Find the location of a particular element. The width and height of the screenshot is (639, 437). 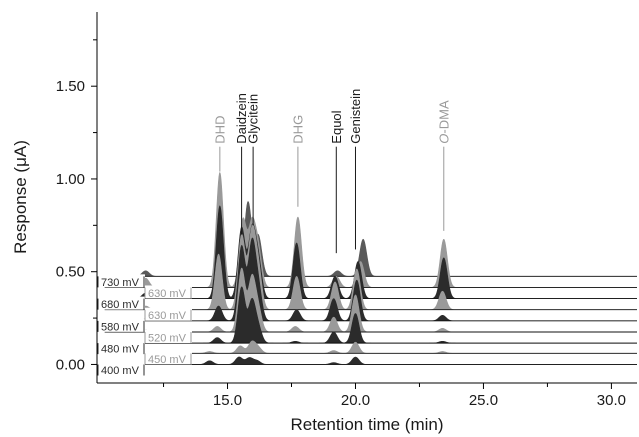

series-label: 450 mV is located at coordinates (167, 360).